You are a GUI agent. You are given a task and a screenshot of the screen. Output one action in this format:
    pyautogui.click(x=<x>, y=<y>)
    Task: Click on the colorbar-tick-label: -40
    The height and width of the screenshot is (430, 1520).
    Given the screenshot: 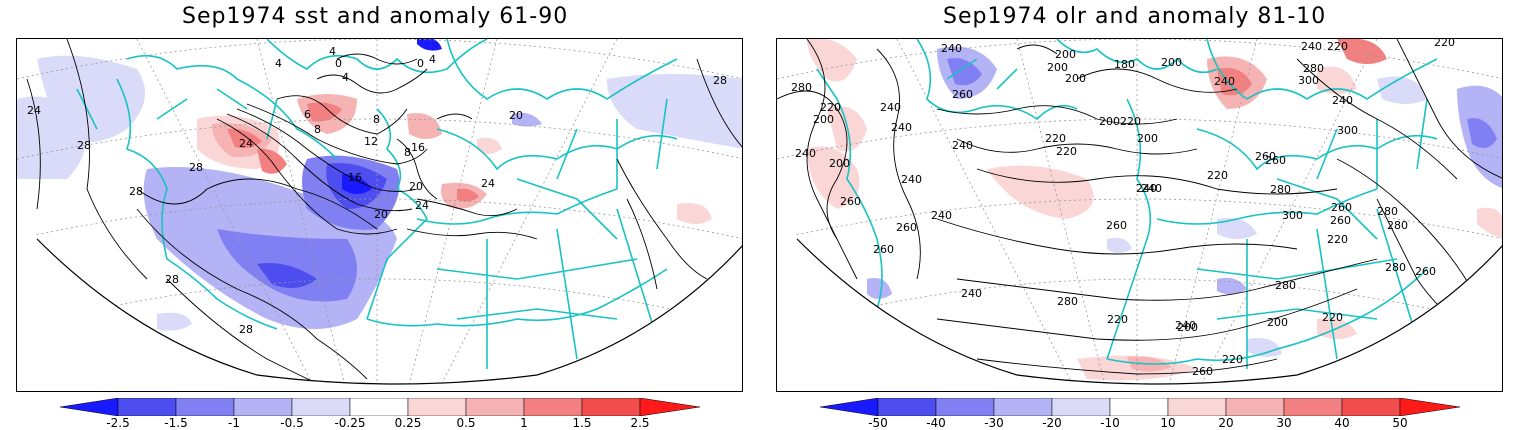 What is the action you would take?
    pyautogui.click(x=936, y=423)
    